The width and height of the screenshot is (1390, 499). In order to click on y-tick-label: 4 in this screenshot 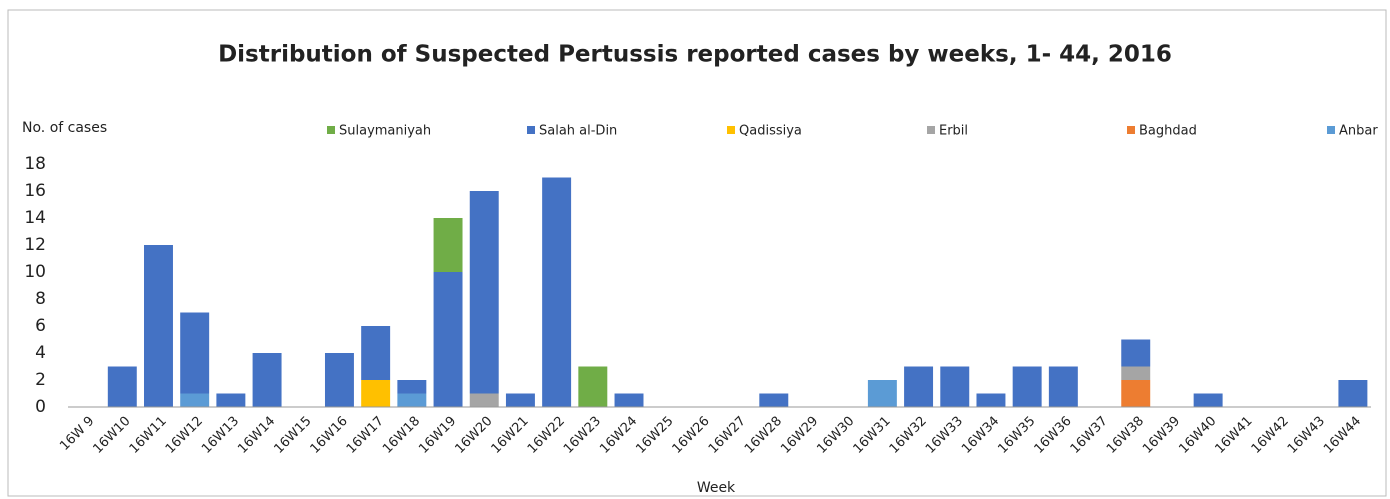, I will do `click(40, 353)`.